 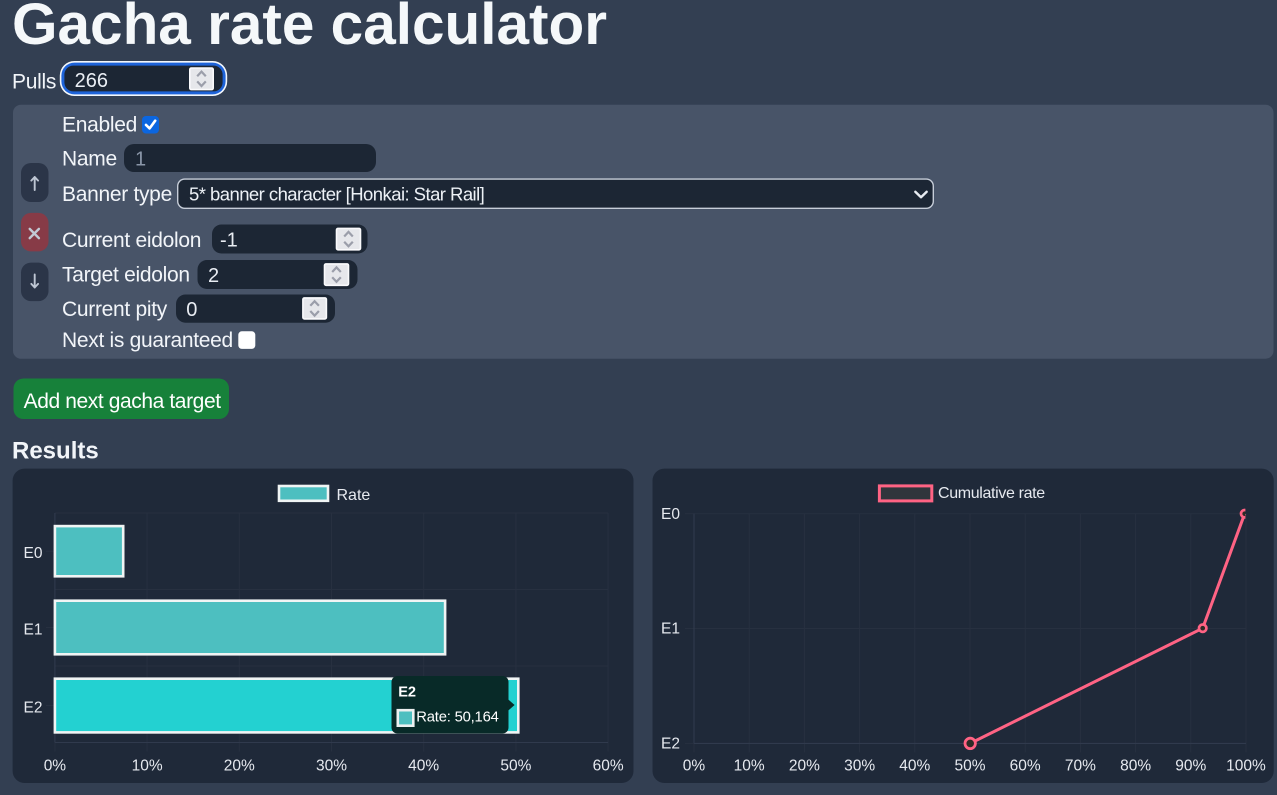 What do you see at coordinates (117, 194) in the screenshot?
I see `svg-text: Banner type` at bounding box center [117, 194].